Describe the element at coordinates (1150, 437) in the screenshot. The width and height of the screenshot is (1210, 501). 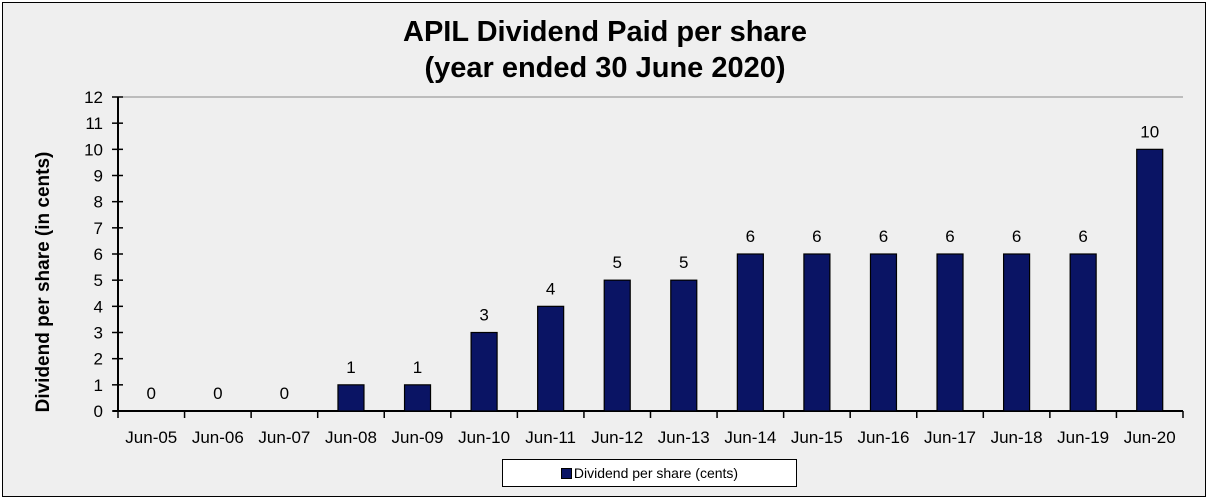
I see `x-tick-label: Jun-20` at that location.